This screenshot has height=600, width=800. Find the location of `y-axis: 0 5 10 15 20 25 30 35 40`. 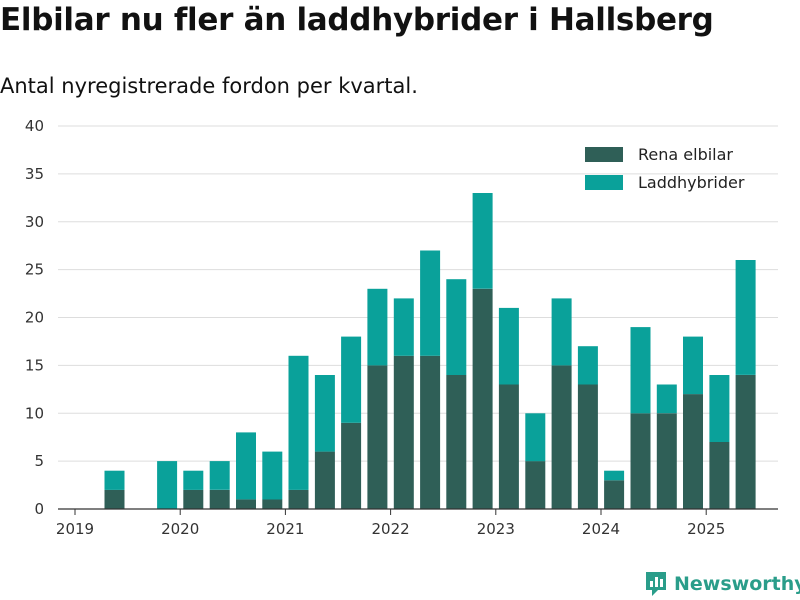

y-axis: 0 5 10 15 20 25 30 35 40 is located at coordinates (34, 317).